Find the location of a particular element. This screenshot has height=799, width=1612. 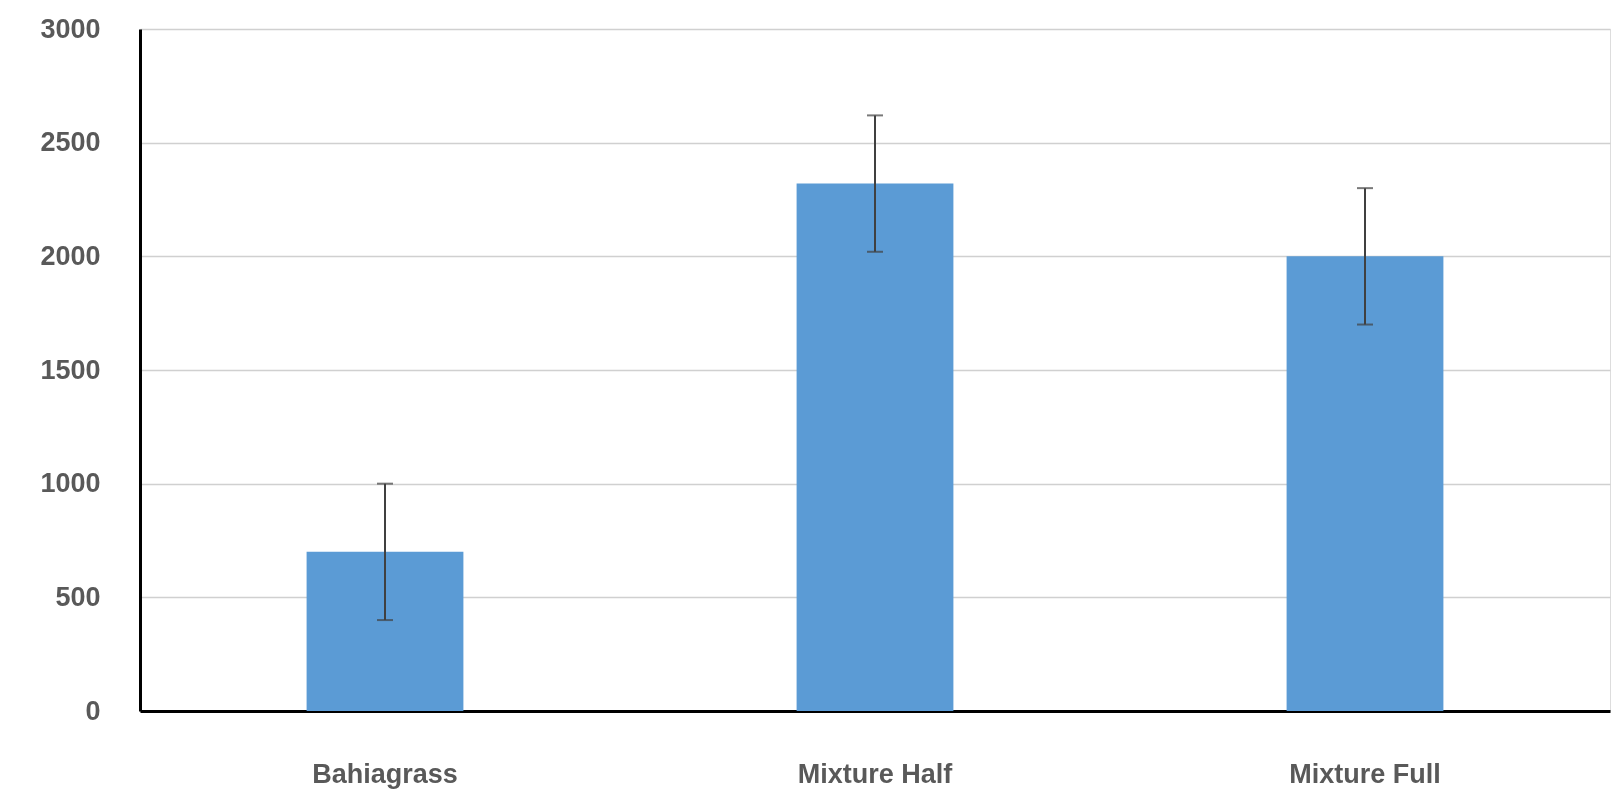

y-tick-label: 2000 is located at coordinates (70, 255).